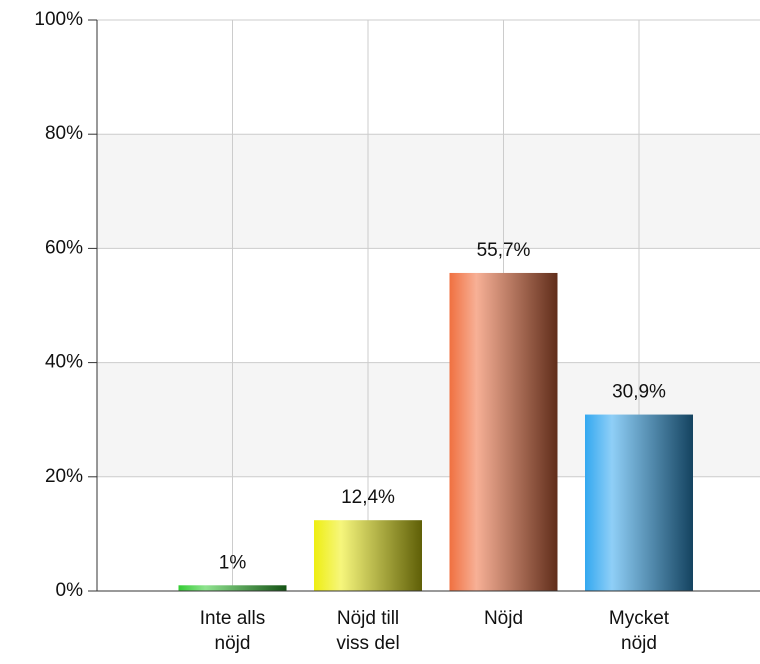 This screenshot has height=664, width=760. I want to click on y-tick-label: 60%, so click(64, 247).